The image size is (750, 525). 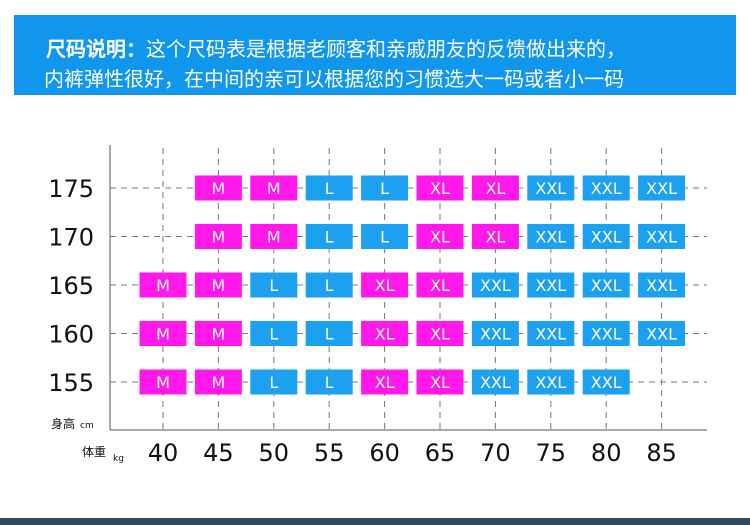 I want to click on bottom-rule, so click(x=375, y=521).